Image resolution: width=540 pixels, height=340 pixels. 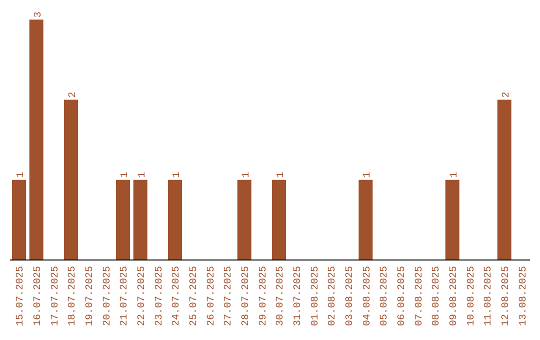 I want to click on x-tick-label: 09.08.2025, so click(x=454, y=296).